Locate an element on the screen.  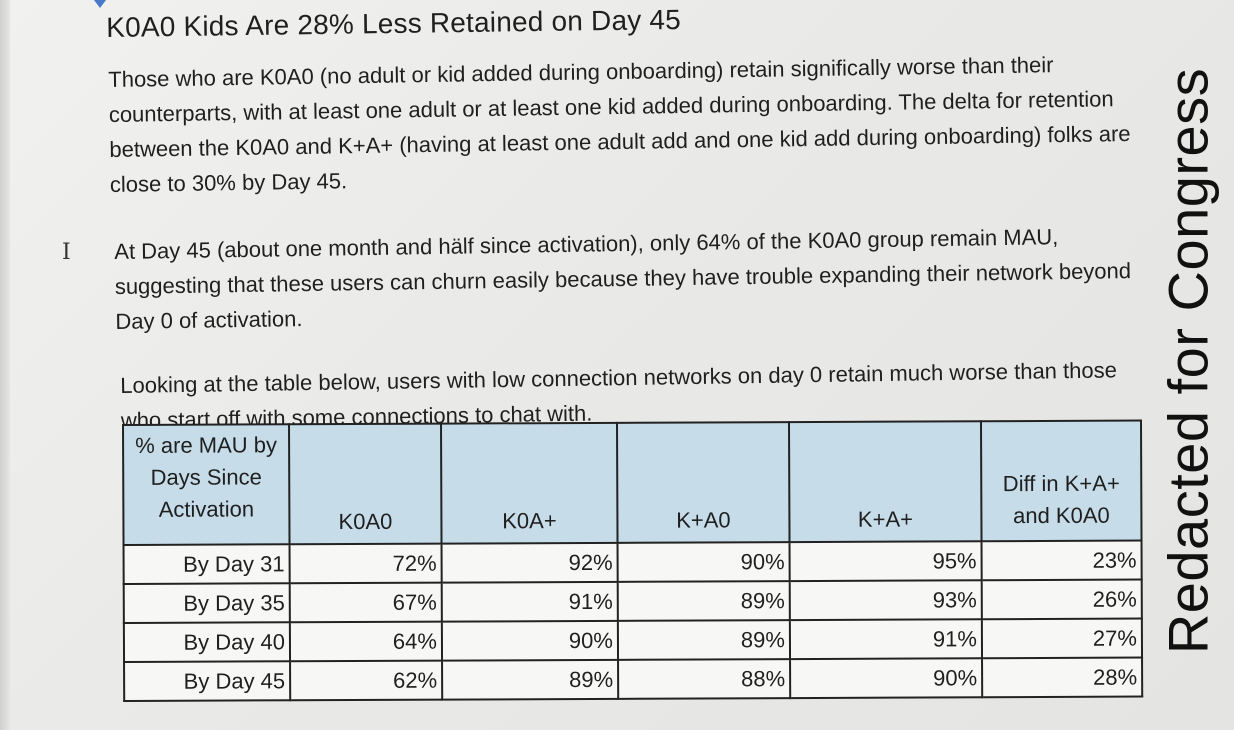
cell-k0a0: 62% is located at coordinates (366, 680).